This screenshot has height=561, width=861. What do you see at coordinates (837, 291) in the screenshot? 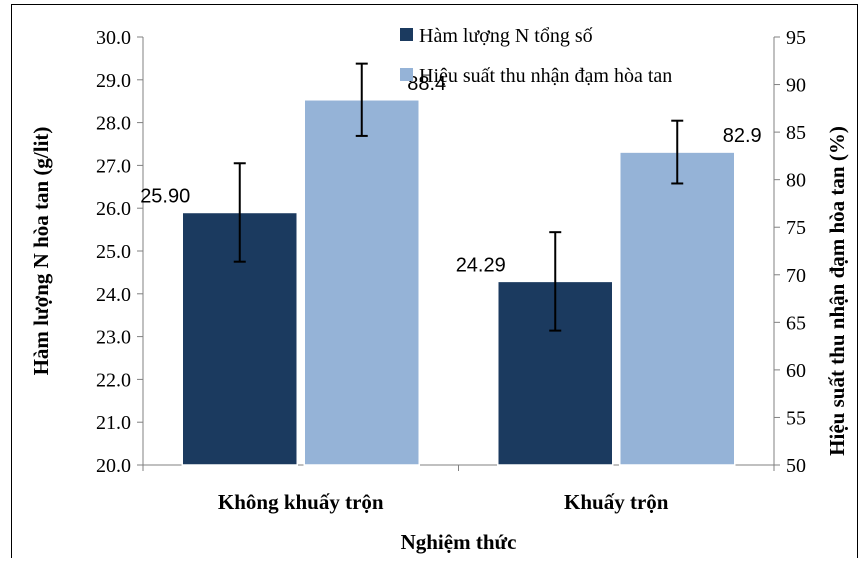
I see `right-axis-title: Hiệu suất thu nhận đạm hòa tan (%)` at bounding box center [837, 291].